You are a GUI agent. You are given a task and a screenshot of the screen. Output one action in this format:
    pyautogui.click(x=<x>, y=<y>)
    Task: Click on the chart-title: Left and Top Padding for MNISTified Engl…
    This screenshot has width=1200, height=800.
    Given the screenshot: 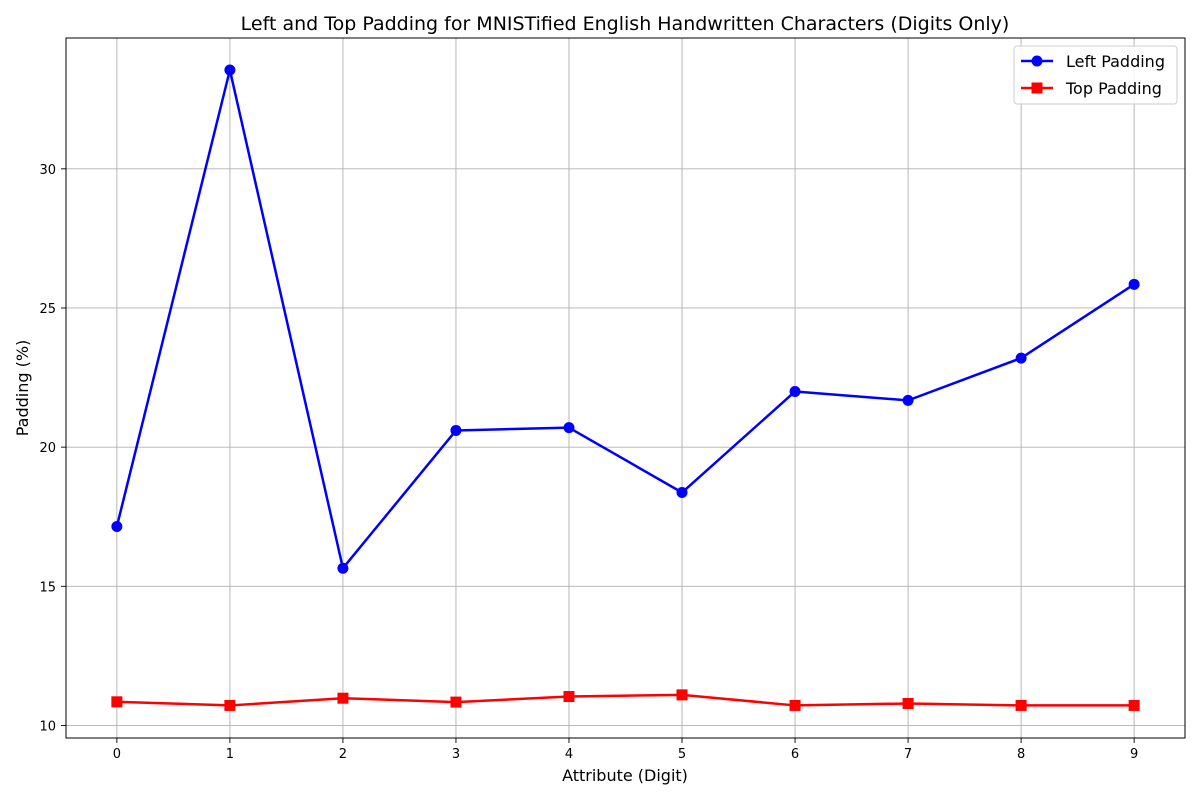 What is the action you would take?
    pyautogui.click(x=625, y=24)
    